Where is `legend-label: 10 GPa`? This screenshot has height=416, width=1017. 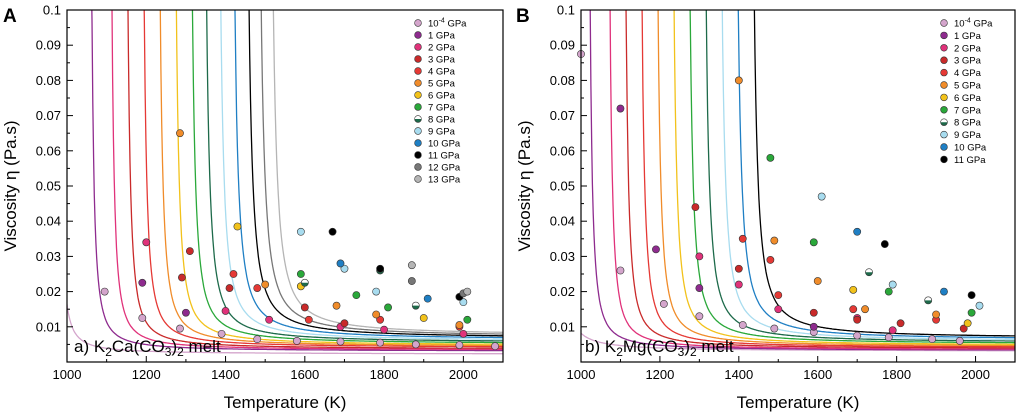
legend-label: 10 GPa is located at coordinates (970, 148).